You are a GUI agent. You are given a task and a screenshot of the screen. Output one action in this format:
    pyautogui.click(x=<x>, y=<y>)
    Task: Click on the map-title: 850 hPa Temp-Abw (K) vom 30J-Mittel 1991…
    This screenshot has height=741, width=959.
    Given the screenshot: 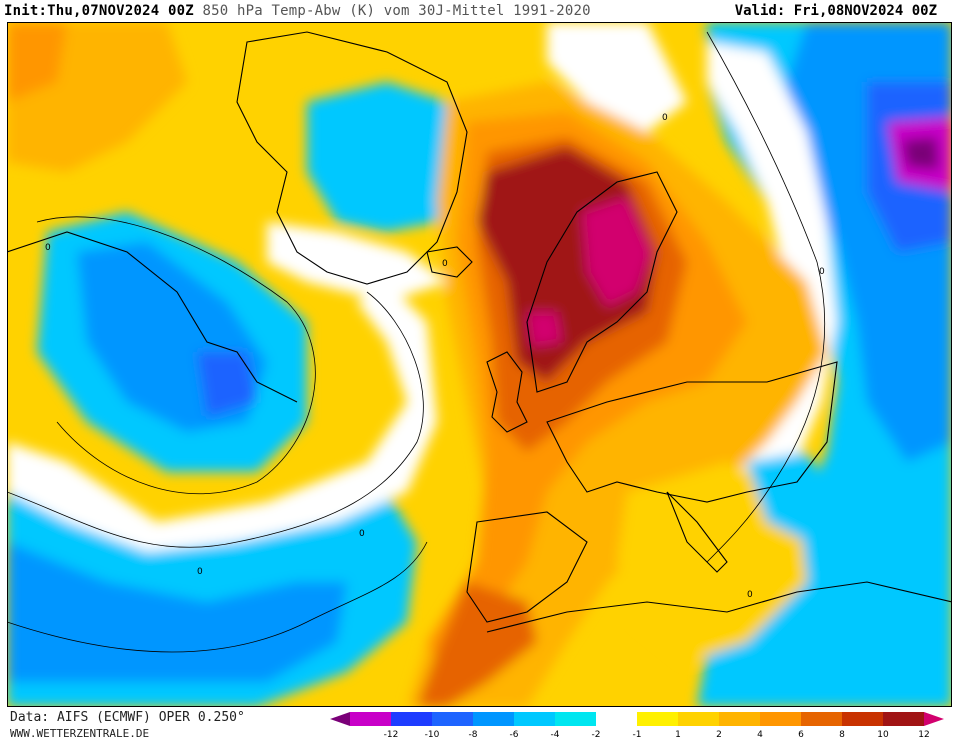 What is the action you would take?
    pyautogui.click(x=396, y=11)
    